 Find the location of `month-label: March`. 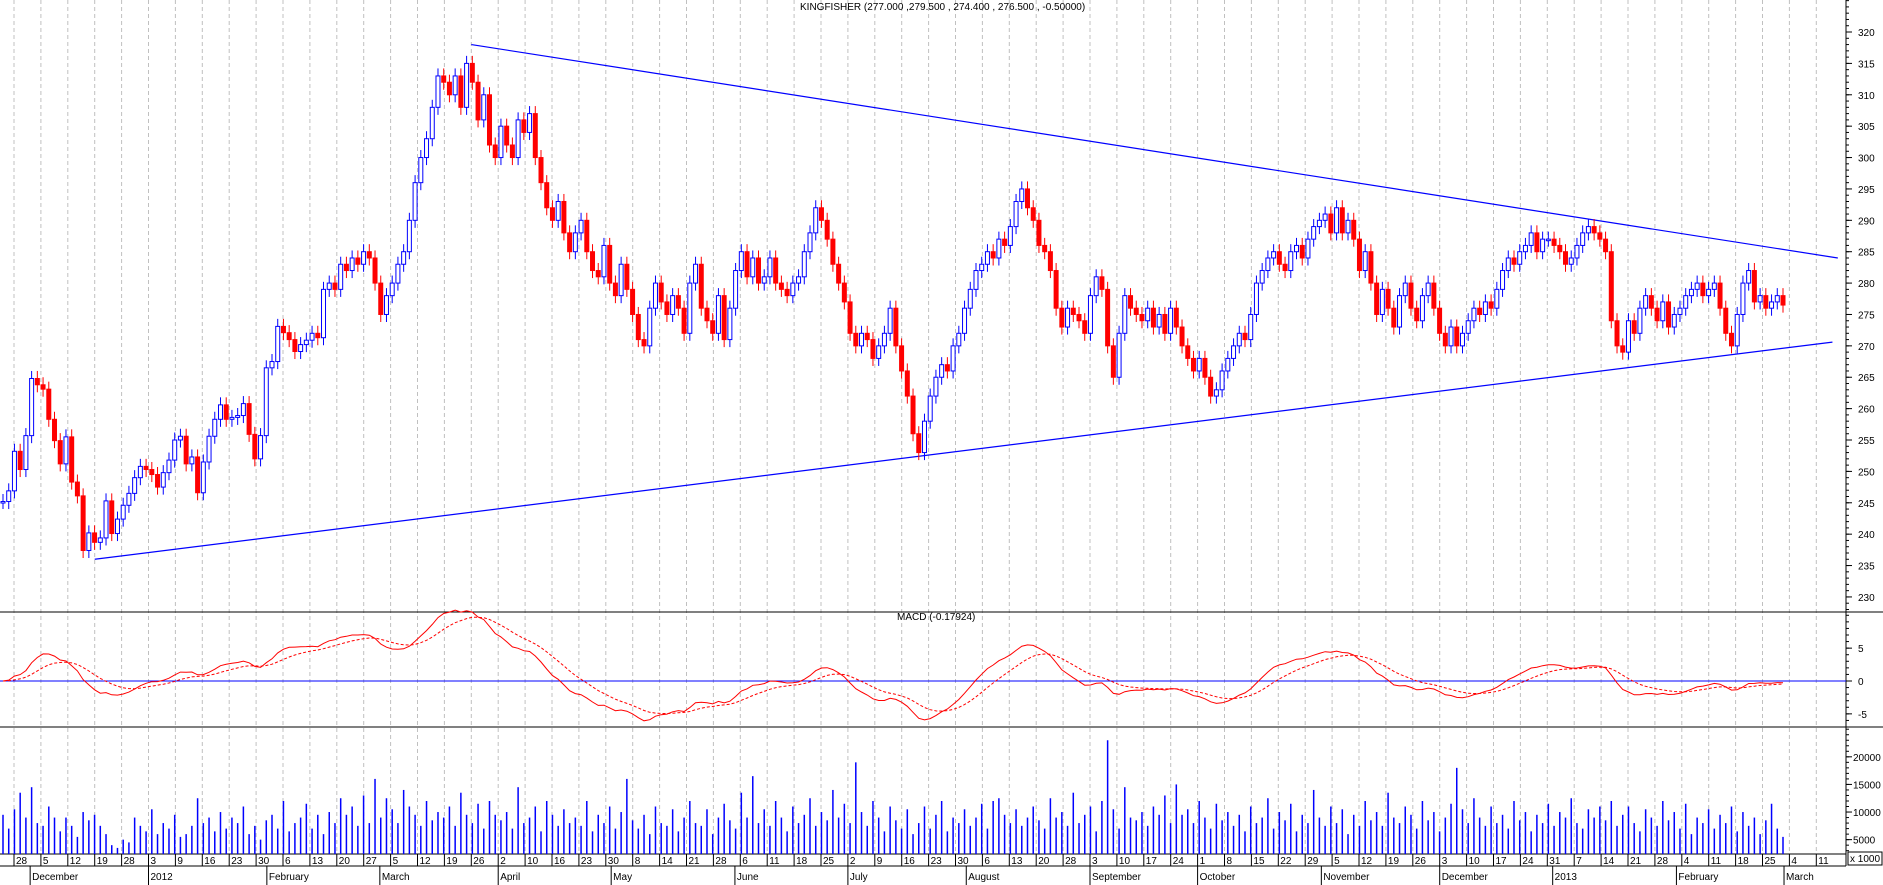

month-label: March is located at coordinates (1800, 877).